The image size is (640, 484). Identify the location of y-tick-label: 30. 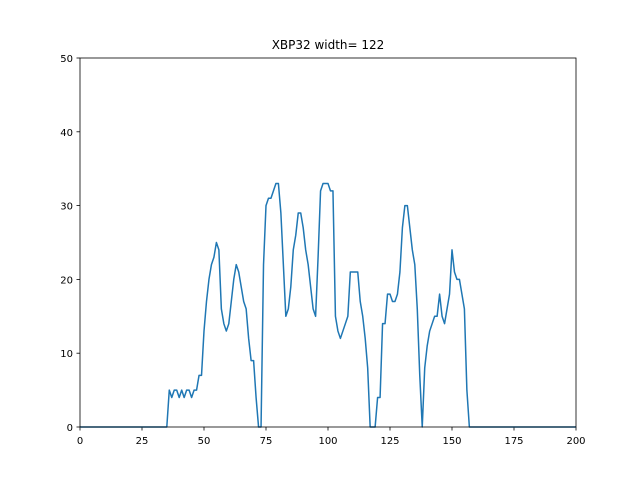
(66, 207).